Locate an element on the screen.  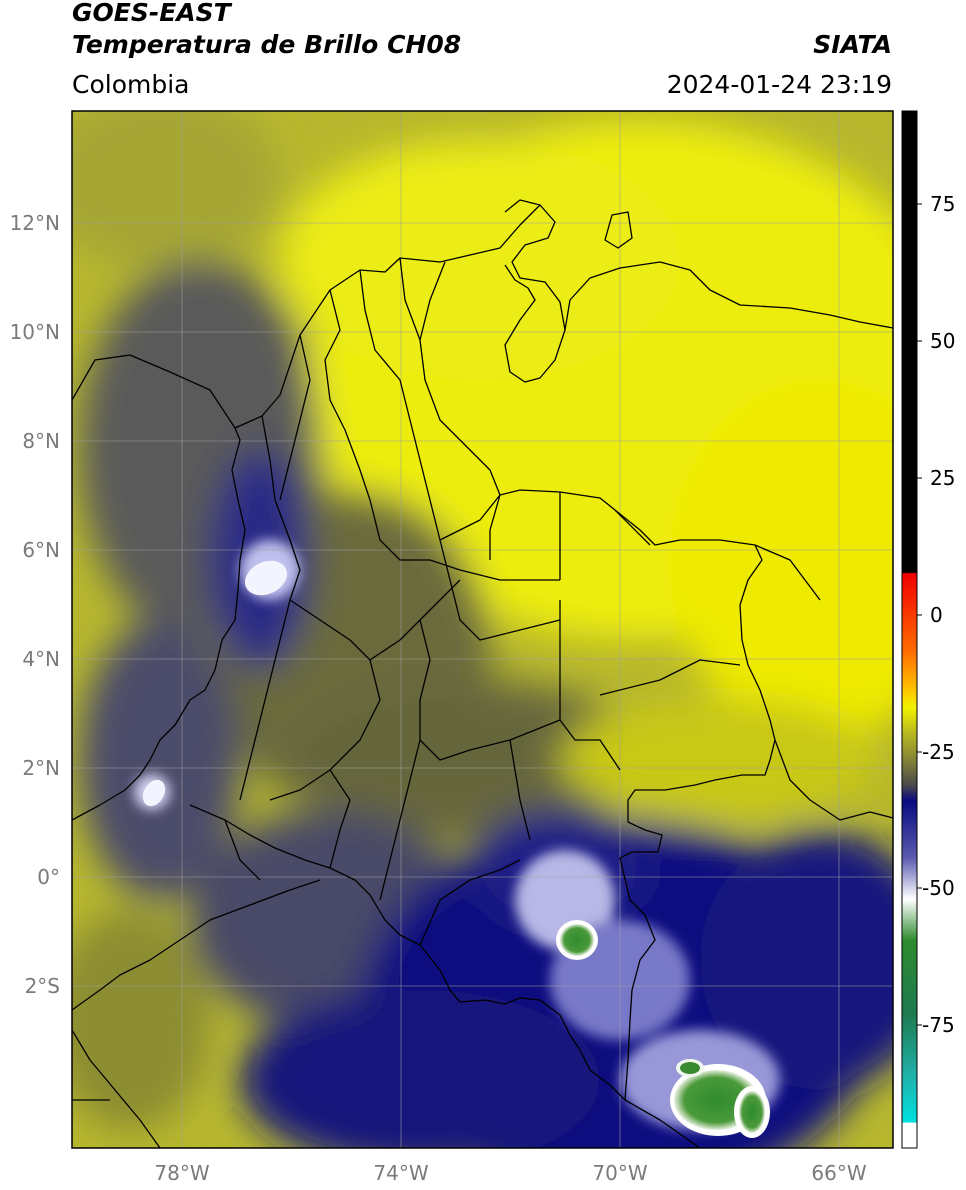
lat-tick: 10°N is located at coordinates (35, 332).